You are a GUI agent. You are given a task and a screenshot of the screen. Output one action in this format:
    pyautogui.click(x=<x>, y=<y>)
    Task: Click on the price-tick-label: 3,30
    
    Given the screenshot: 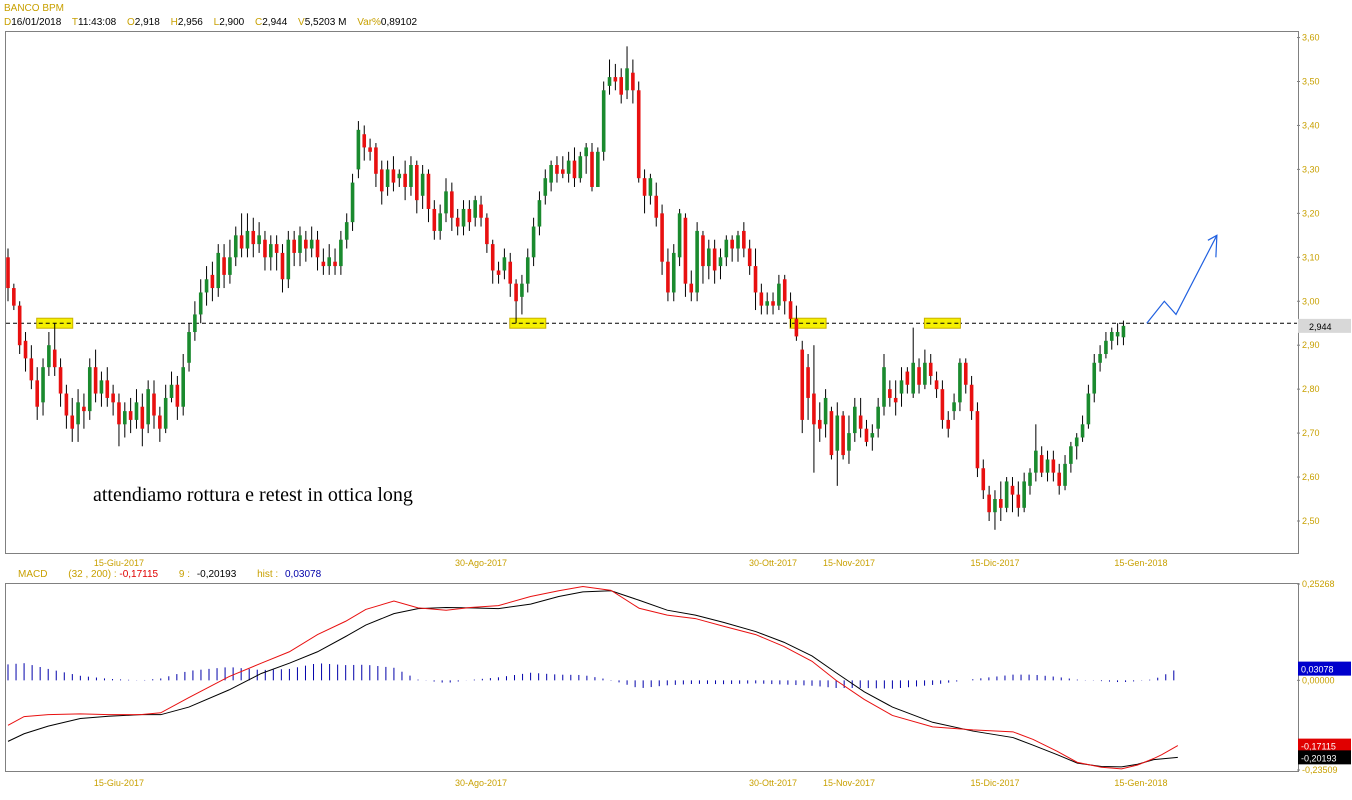 What is the action you would take?
    pyautogui.click(x=1311, y=169)
    